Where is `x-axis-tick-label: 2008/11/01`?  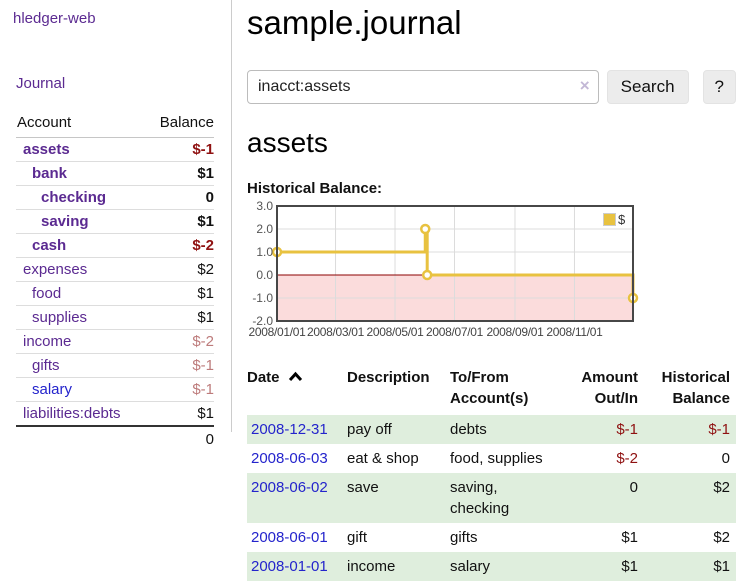 x-axis-tick-label: 2008/11/01 is located at coordinates (574, 332).